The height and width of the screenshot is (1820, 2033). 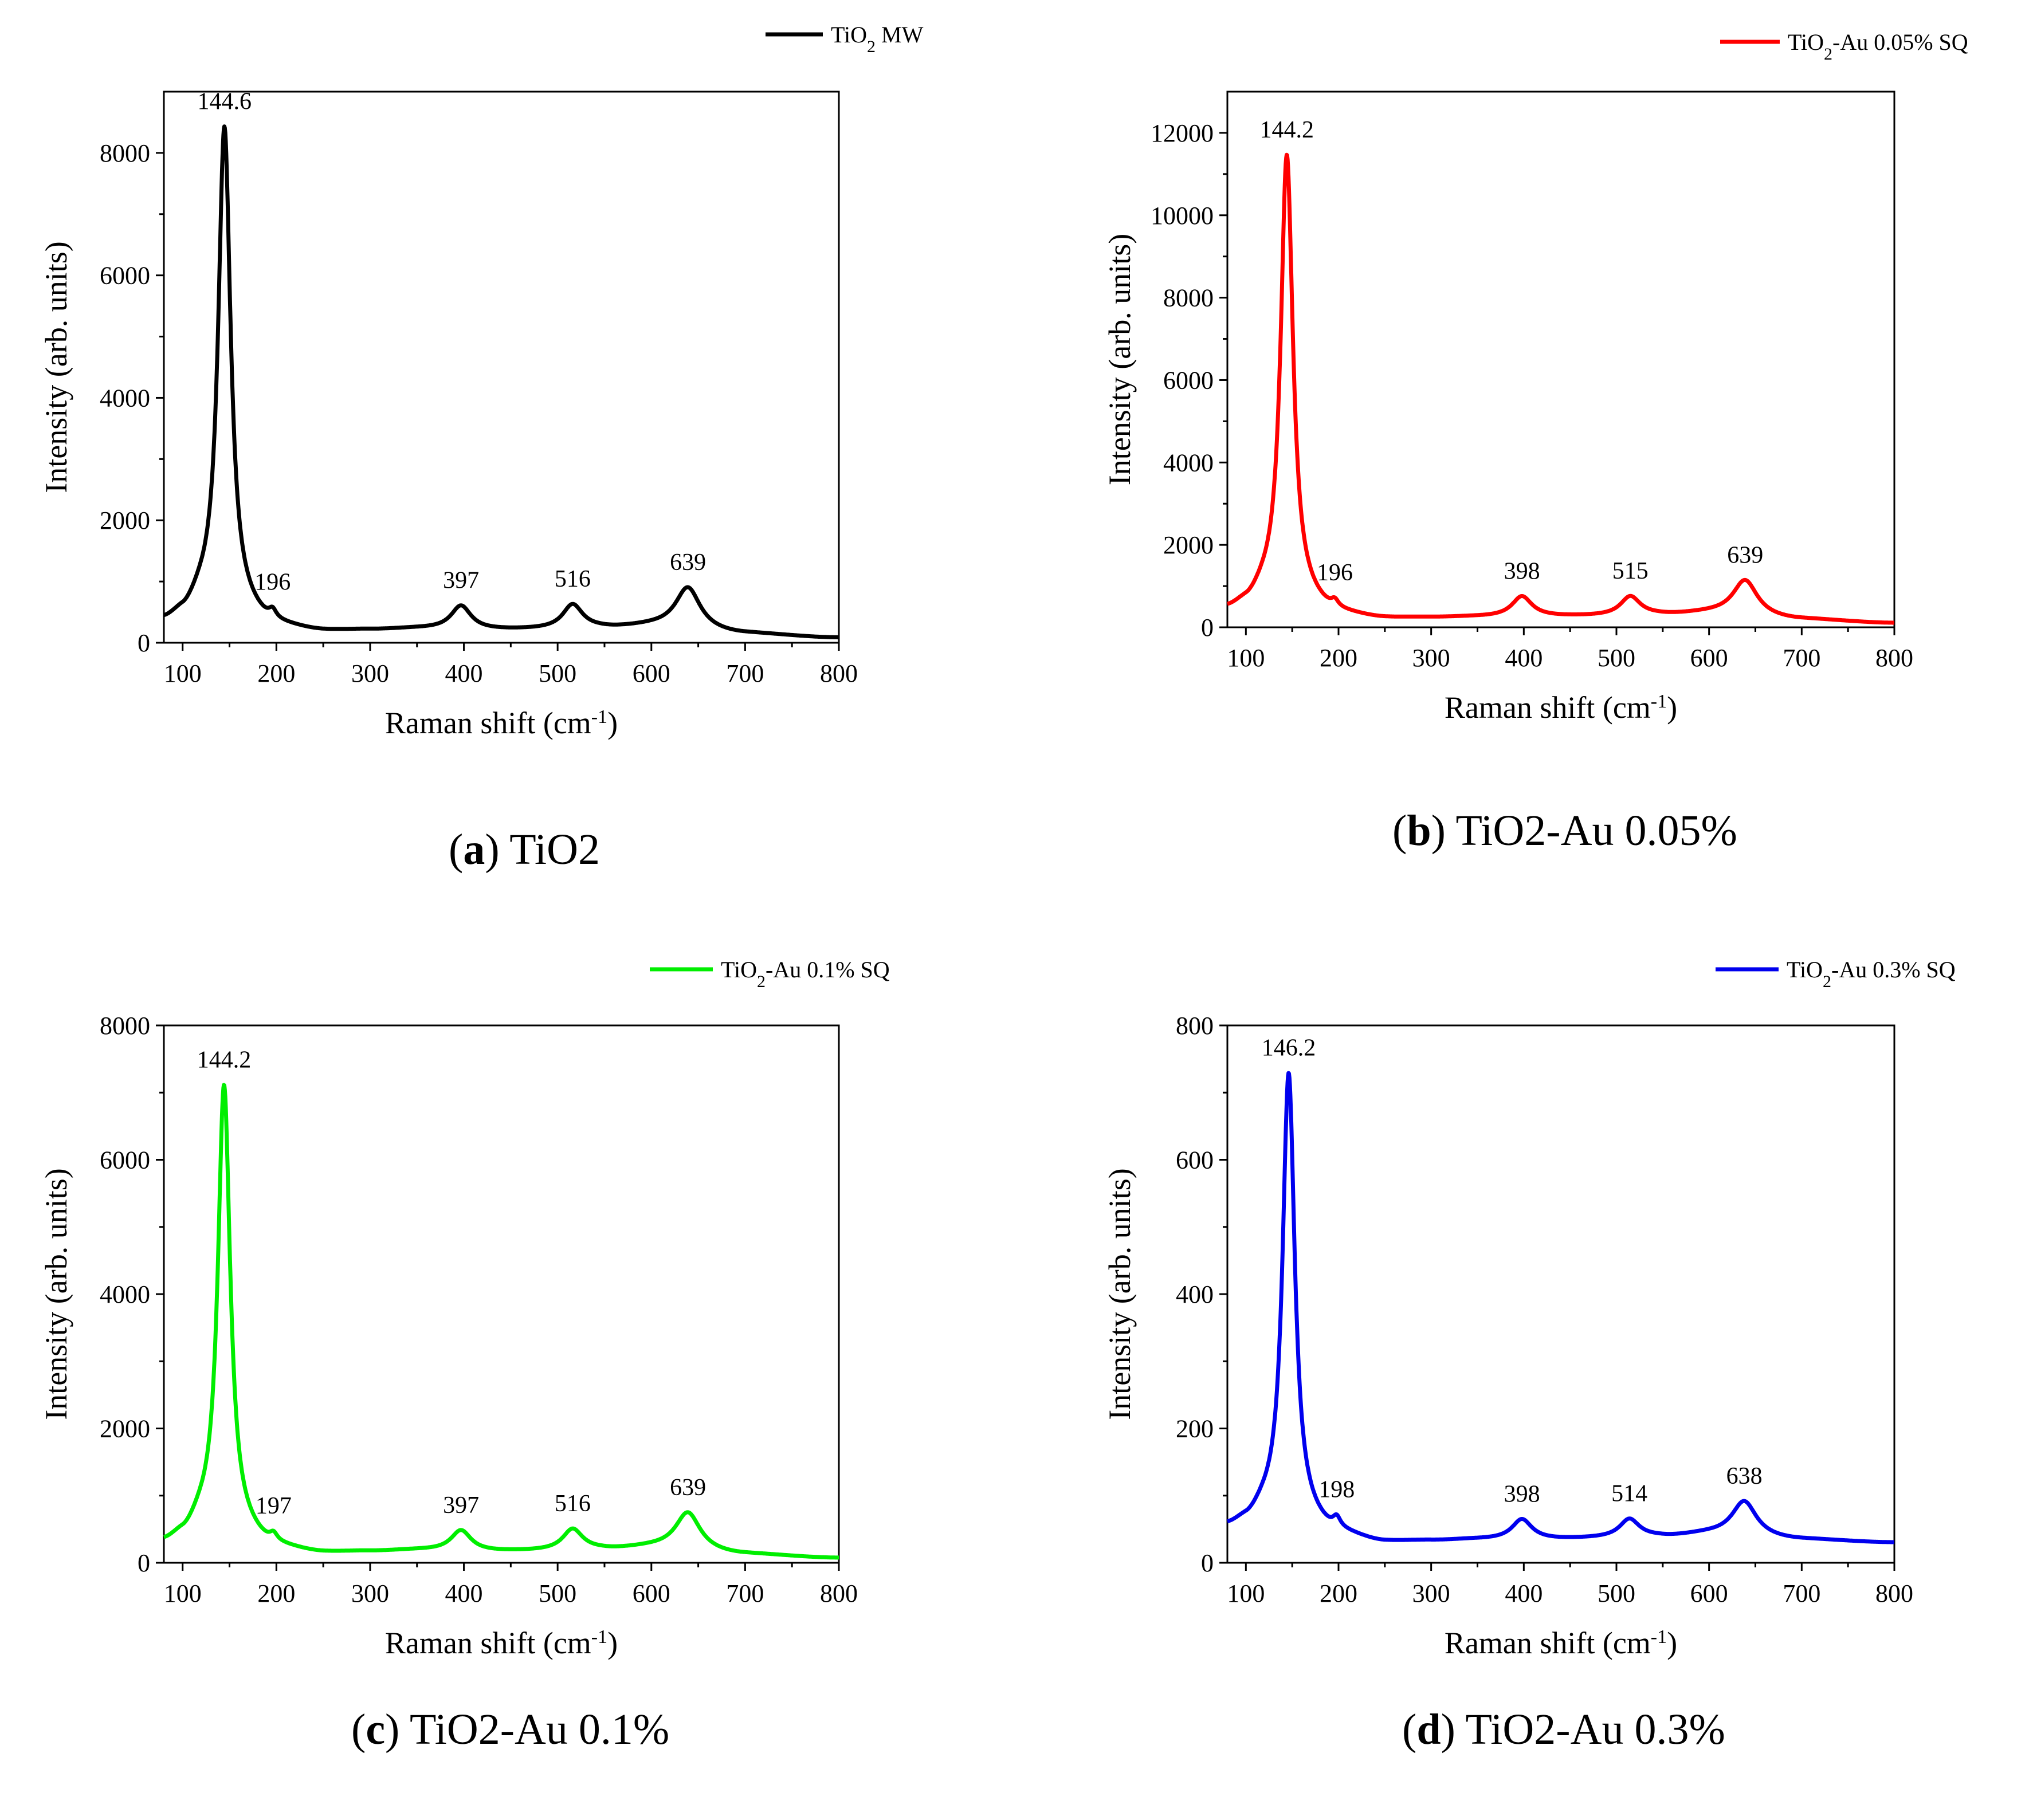 What do you see at coordinates (828, 969) in the screenshot?
I see `legend-suffix: -Au 0.1% SQ` at bounding box center [828, 969].